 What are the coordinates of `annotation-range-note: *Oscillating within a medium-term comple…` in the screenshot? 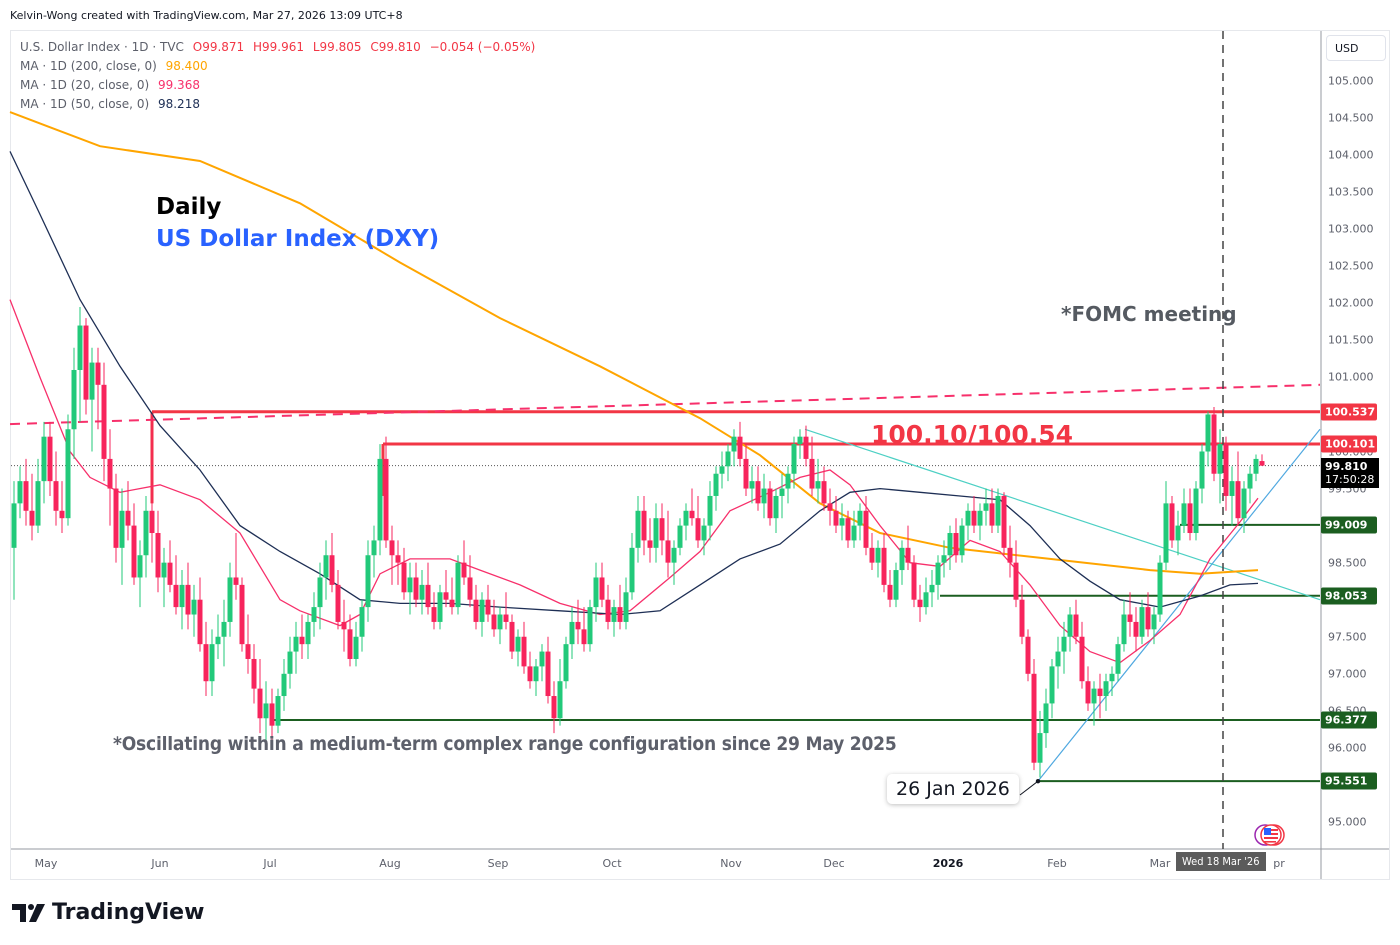 It's located at (505, 744).